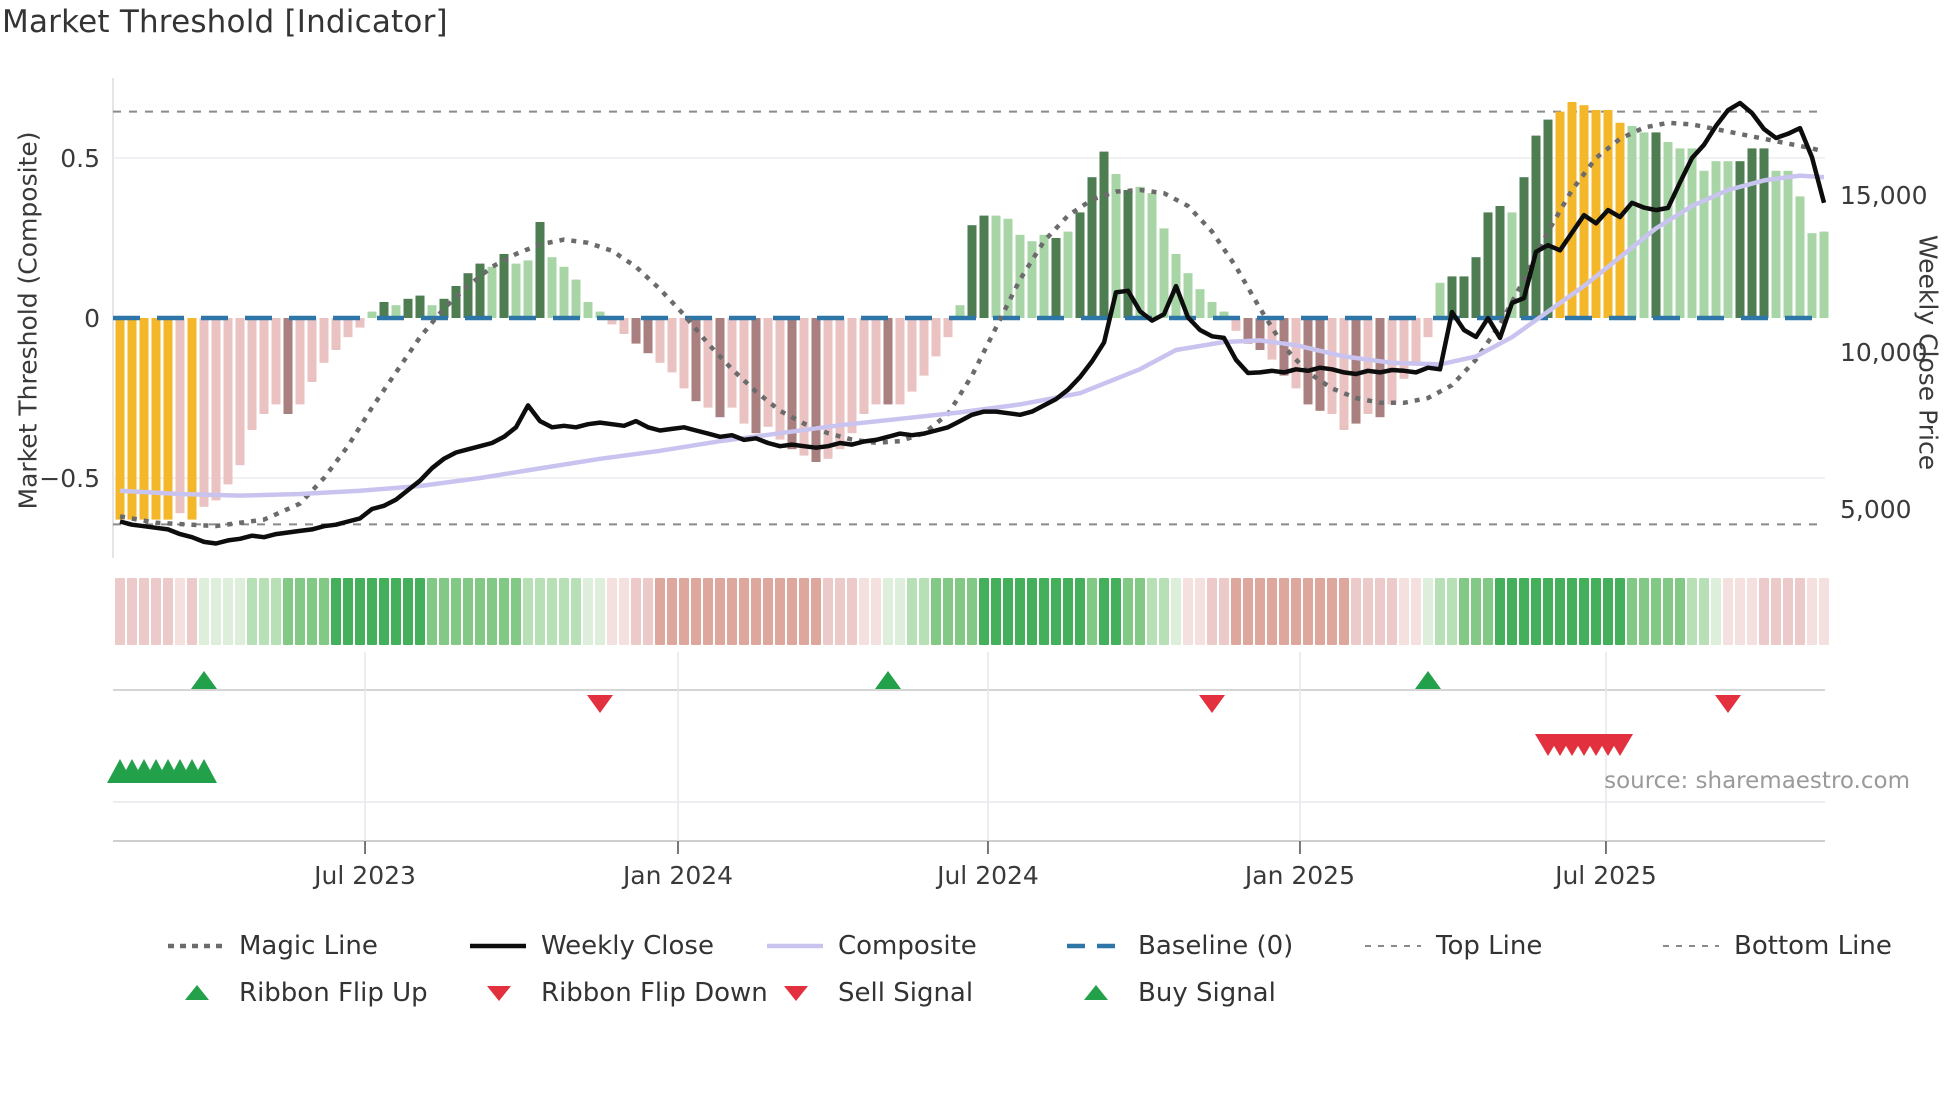 This screenshot has width=1960, height=1102. I want to click on legend-label: Buy Signal, so click(1207, 993).